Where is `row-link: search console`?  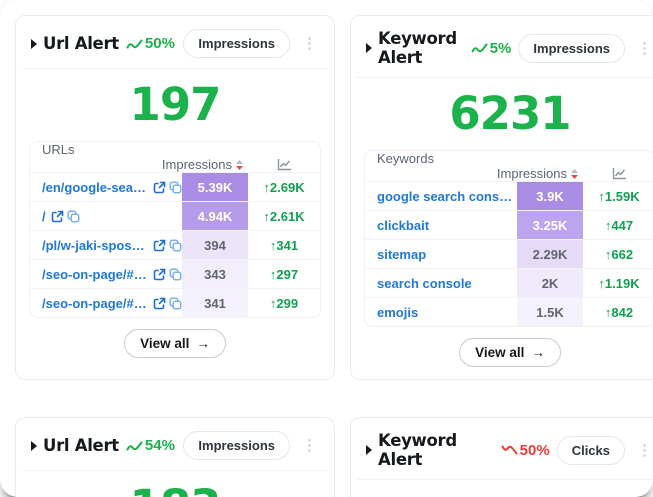 row-link: search console is located at coordinates (424, 283).